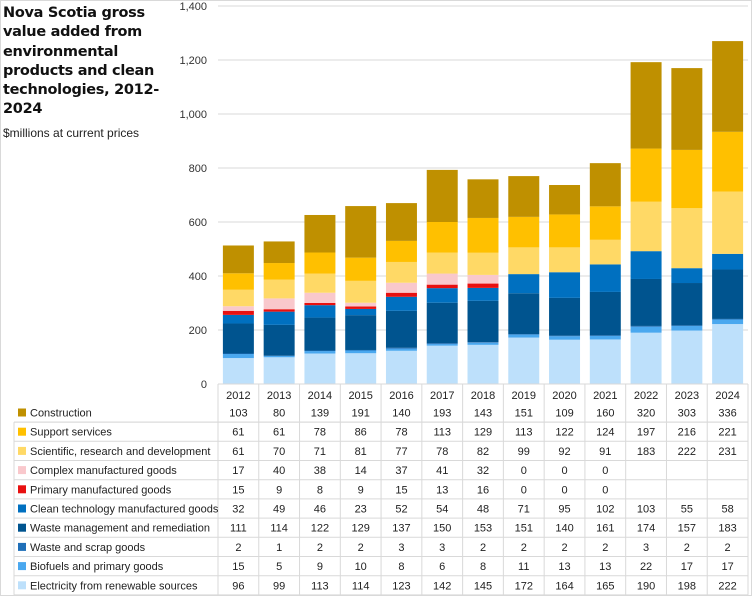 Image resolution: width=752 pixels, height=596 pixels. I want to click on bar-segment-scientific-research-and-development-2024, so click(728, 222).